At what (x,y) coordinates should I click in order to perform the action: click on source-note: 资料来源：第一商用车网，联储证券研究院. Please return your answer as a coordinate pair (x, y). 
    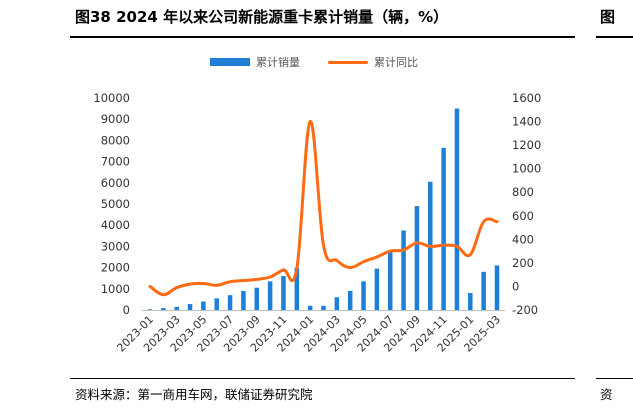
    Looking at the image, I should click on (194, 394).